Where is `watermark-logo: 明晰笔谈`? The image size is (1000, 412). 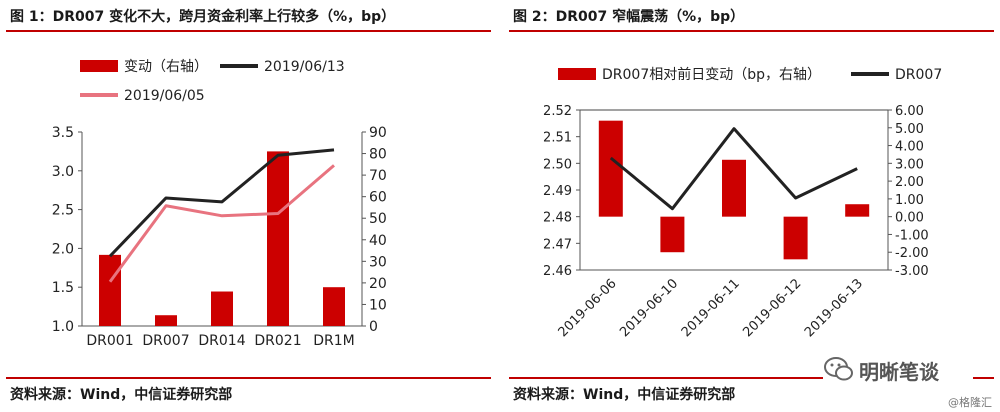 watermark-logo: 明晰笔谈 is located at coordinates (898, 369).